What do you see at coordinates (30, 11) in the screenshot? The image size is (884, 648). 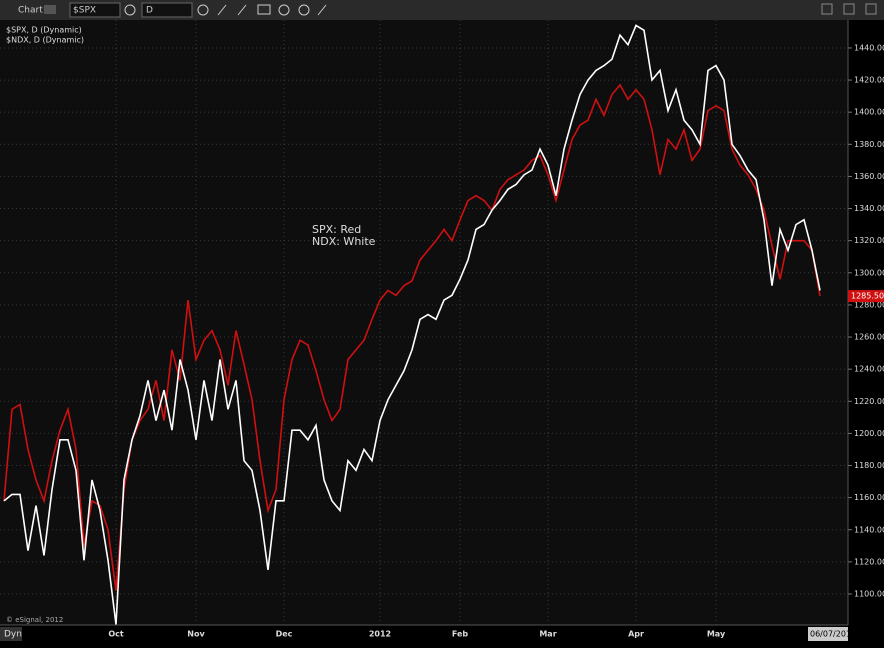 I see `toolbar-title: Chart` at bounding box center [30, 11].